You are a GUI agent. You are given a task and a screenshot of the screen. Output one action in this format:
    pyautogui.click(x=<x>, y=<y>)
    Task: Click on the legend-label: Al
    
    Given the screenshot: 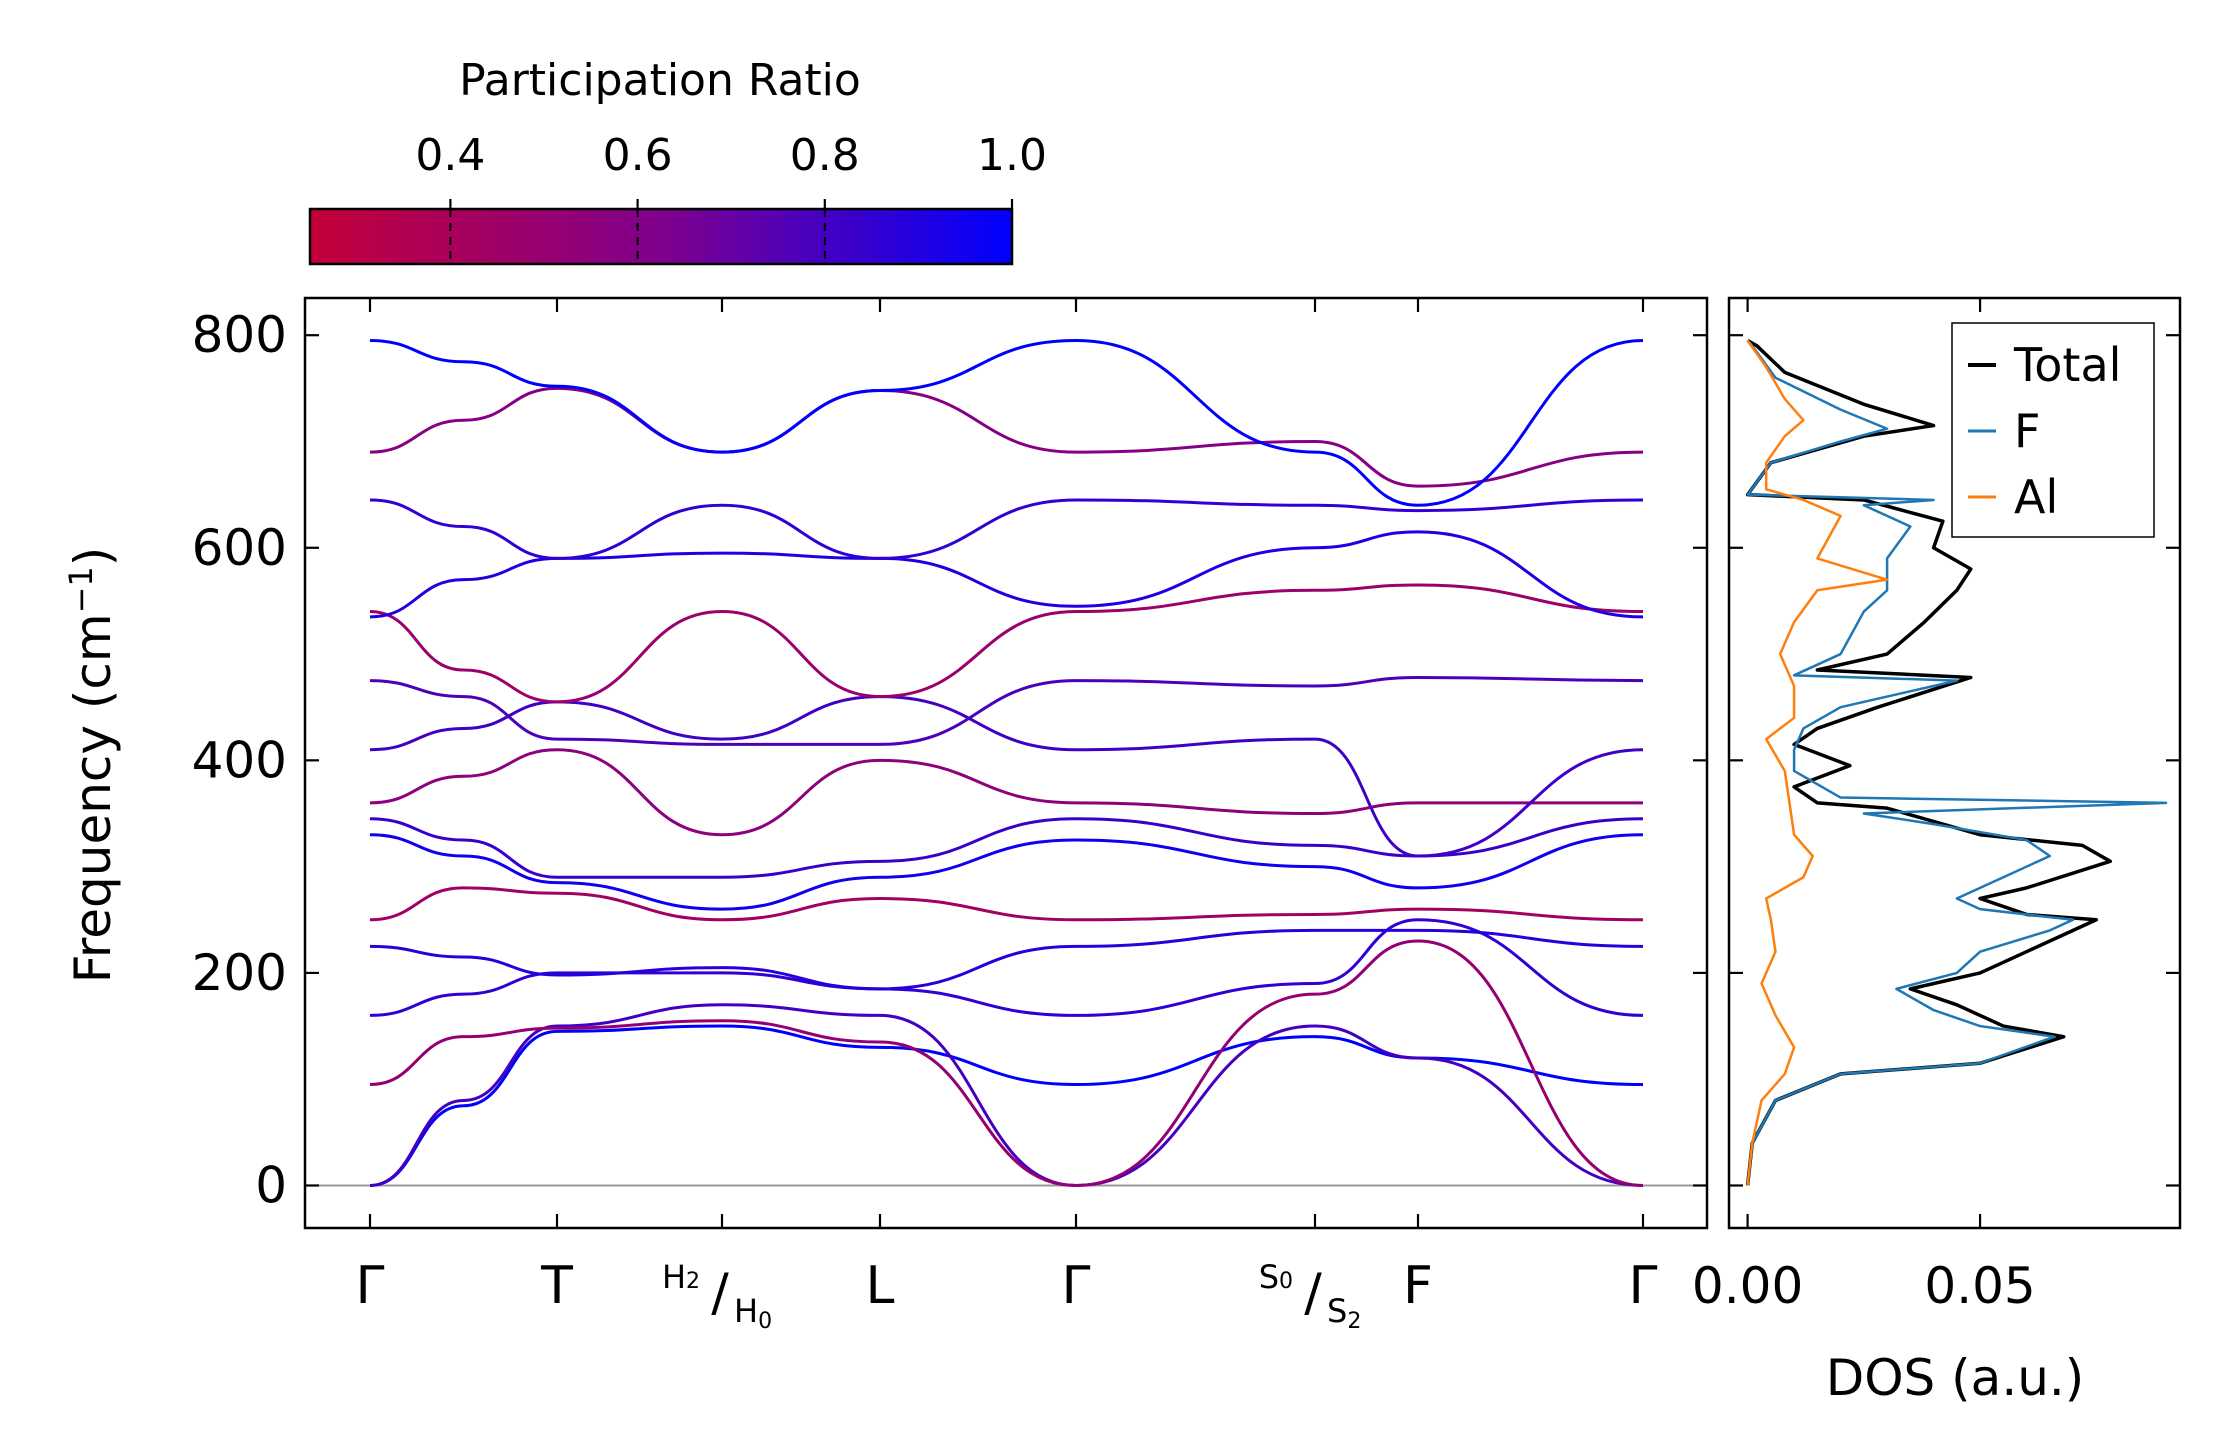 What is the action you would take?
    pyautogui.click(x=2036, y=497)
    